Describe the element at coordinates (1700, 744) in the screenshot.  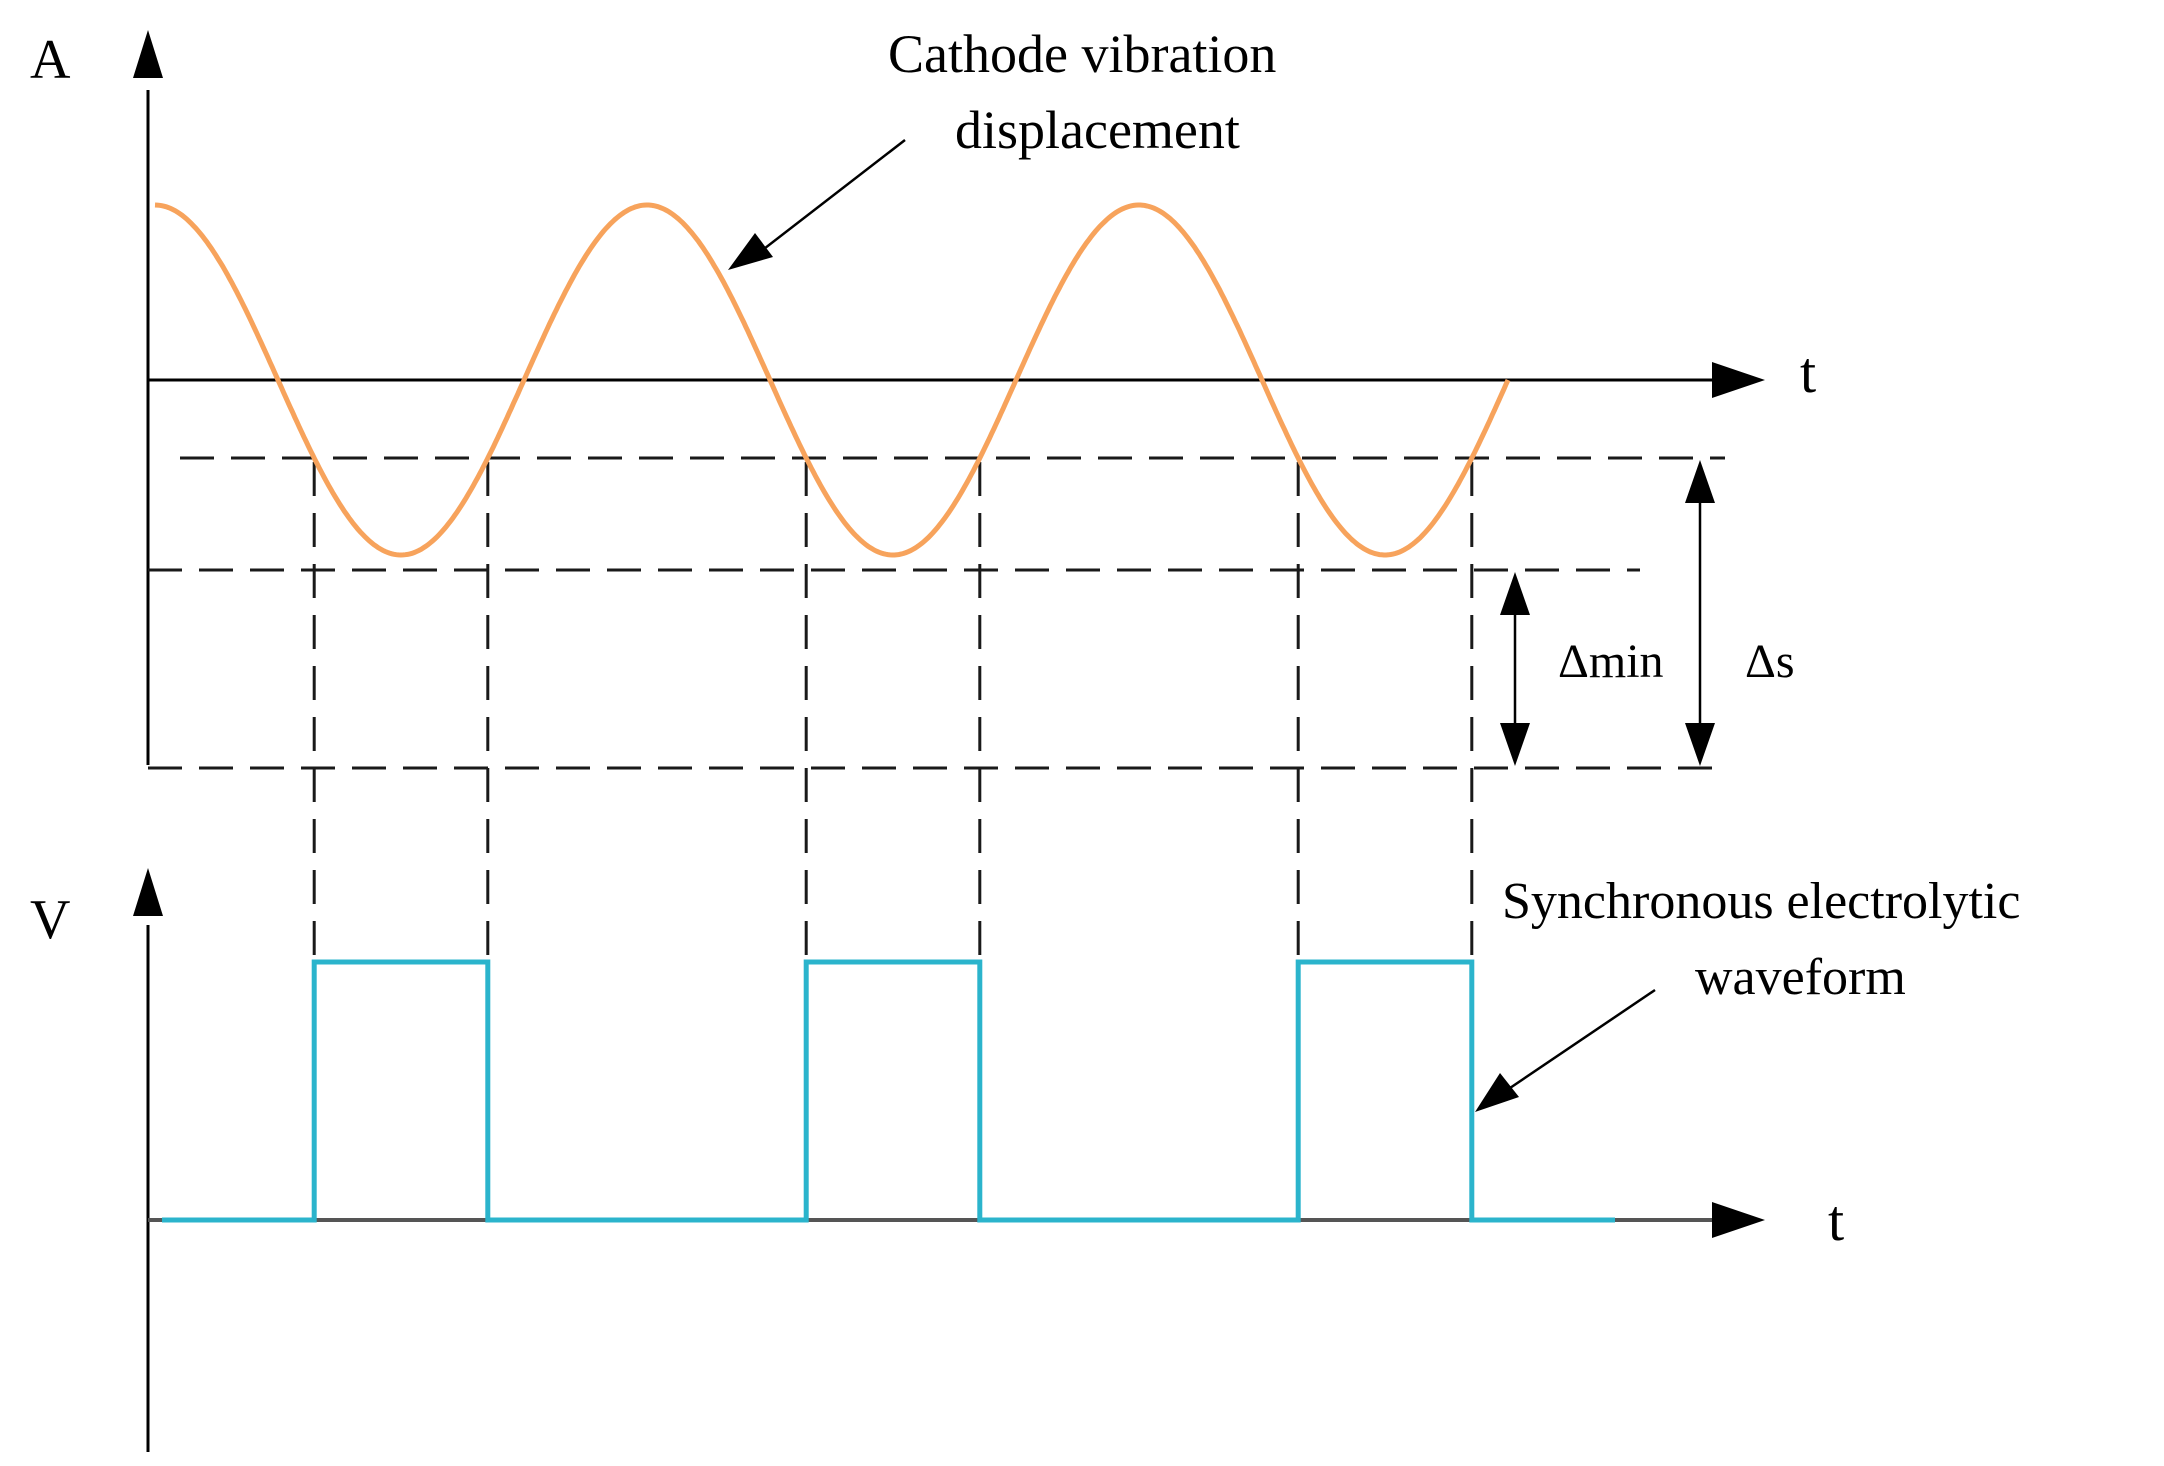
I see `delta-s-bottom-arrow-icon` at that location.